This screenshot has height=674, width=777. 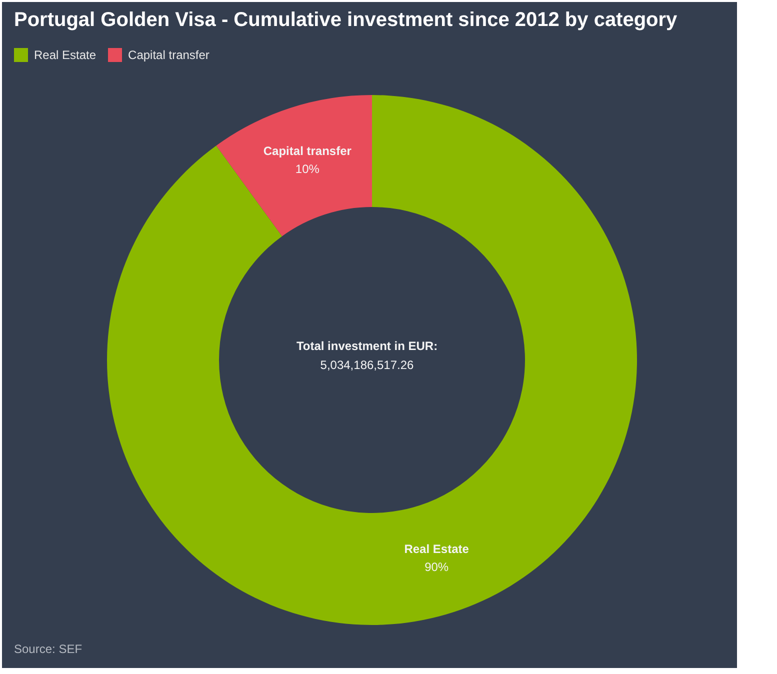 I want to click on text: Total investment in EUR:, so click(x=367, y=346).